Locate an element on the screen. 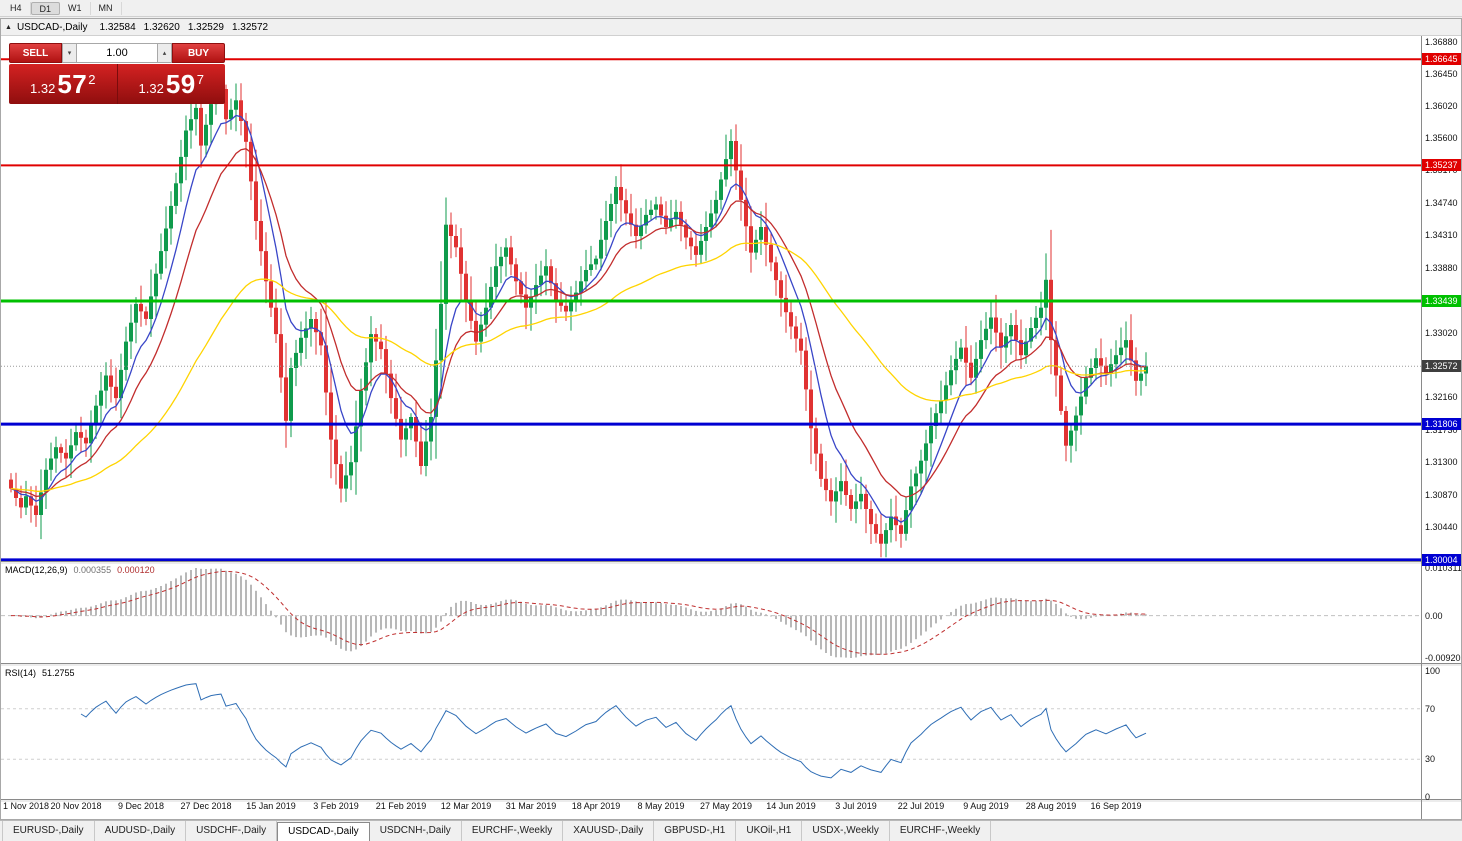 The width and height of the screenshot is (1462, 841). macd-axis-tick: 0.010311 is located at coordinates (1443, 568).